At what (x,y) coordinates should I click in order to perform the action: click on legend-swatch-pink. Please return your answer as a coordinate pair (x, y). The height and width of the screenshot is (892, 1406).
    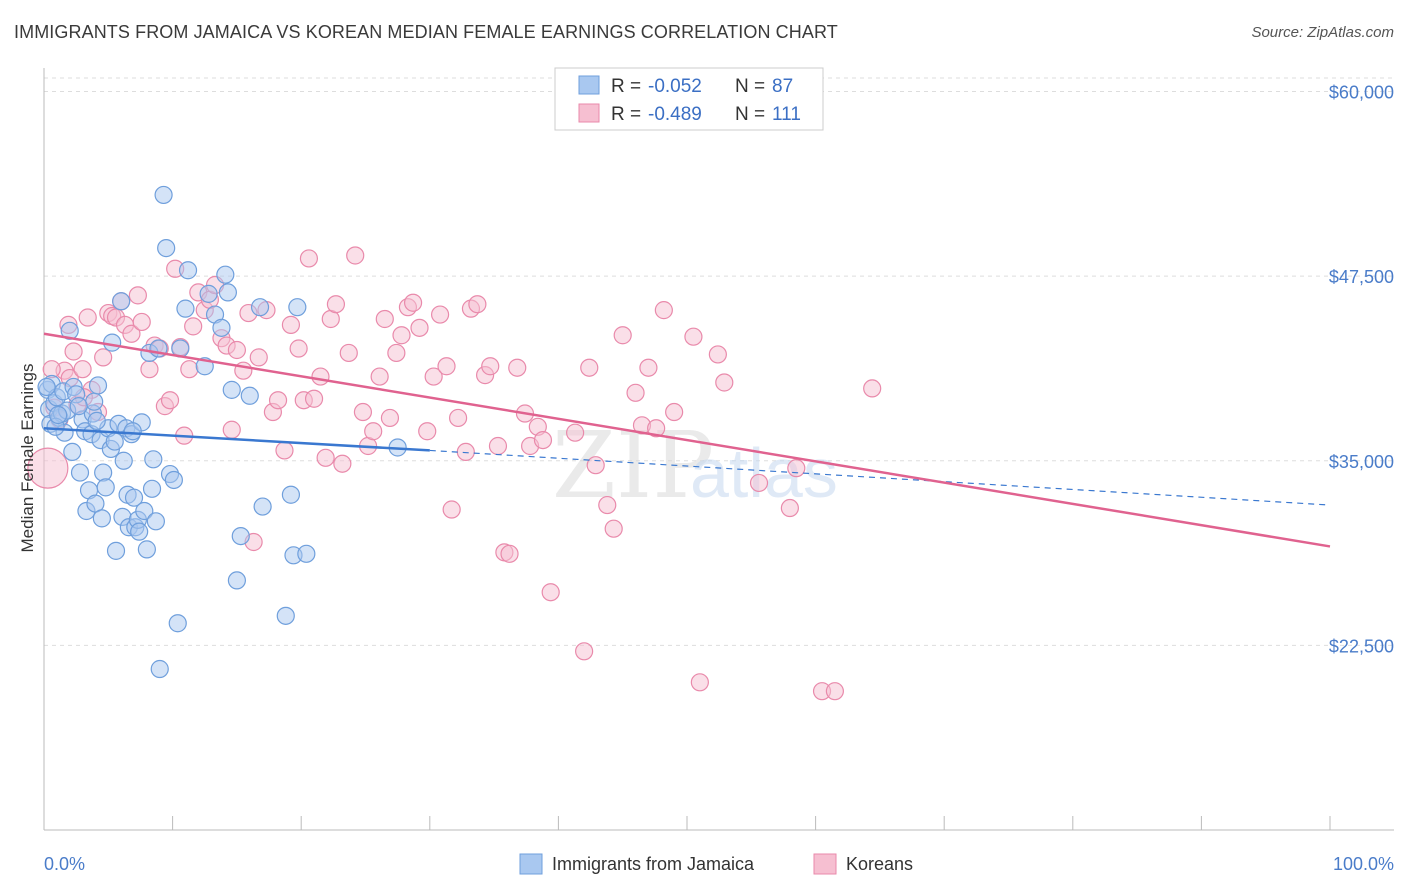
    Looking at the image, I should click on (589, 113).